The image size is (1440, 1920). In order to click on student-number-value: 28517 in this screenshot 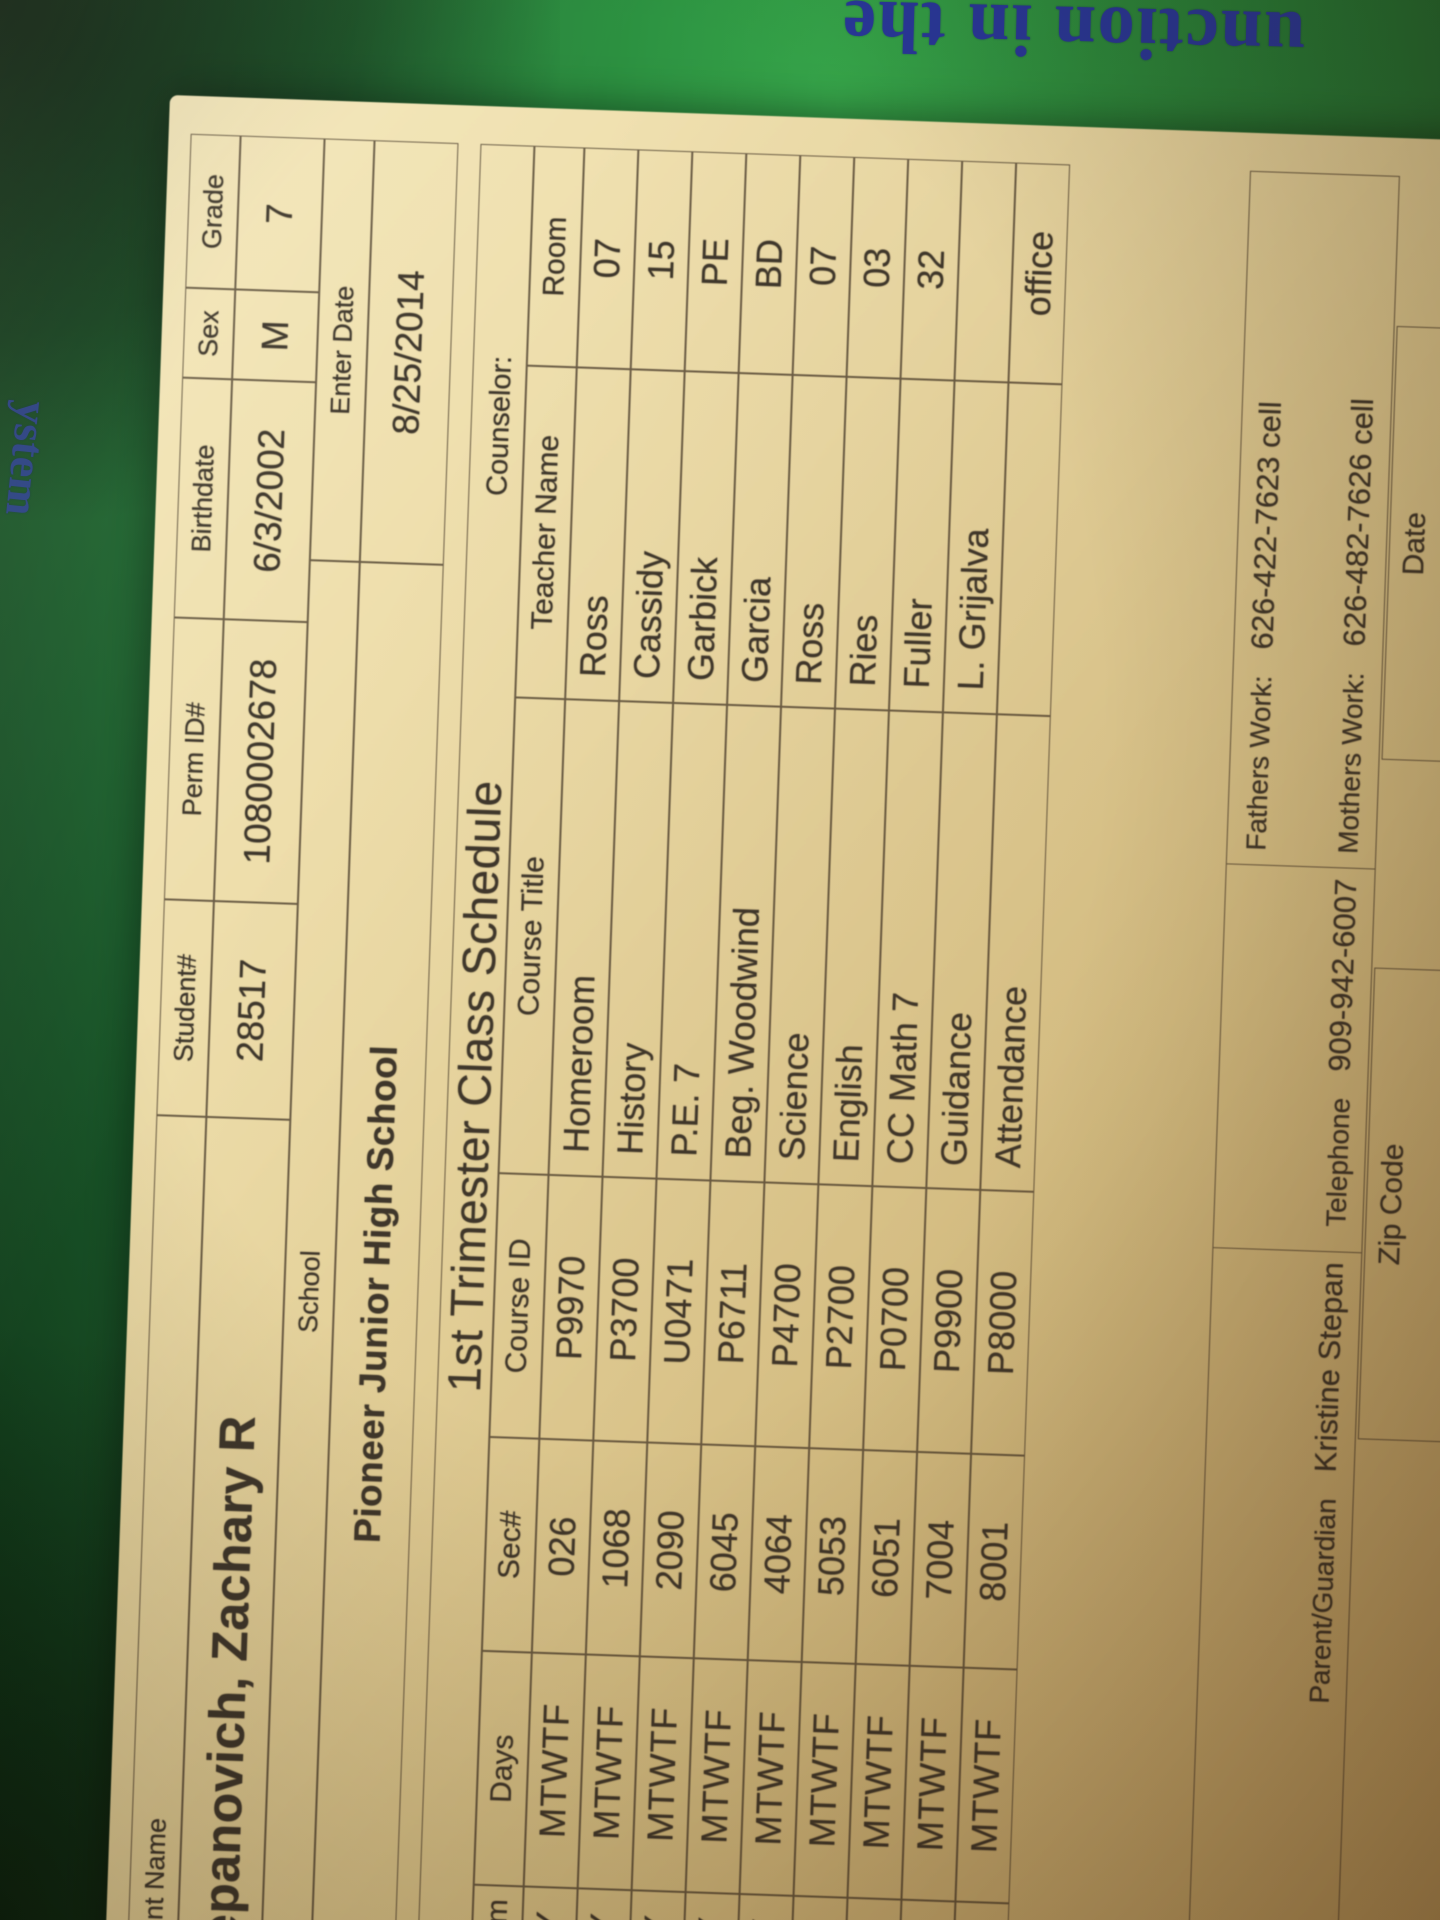, I will do `click(252, 1010)`.